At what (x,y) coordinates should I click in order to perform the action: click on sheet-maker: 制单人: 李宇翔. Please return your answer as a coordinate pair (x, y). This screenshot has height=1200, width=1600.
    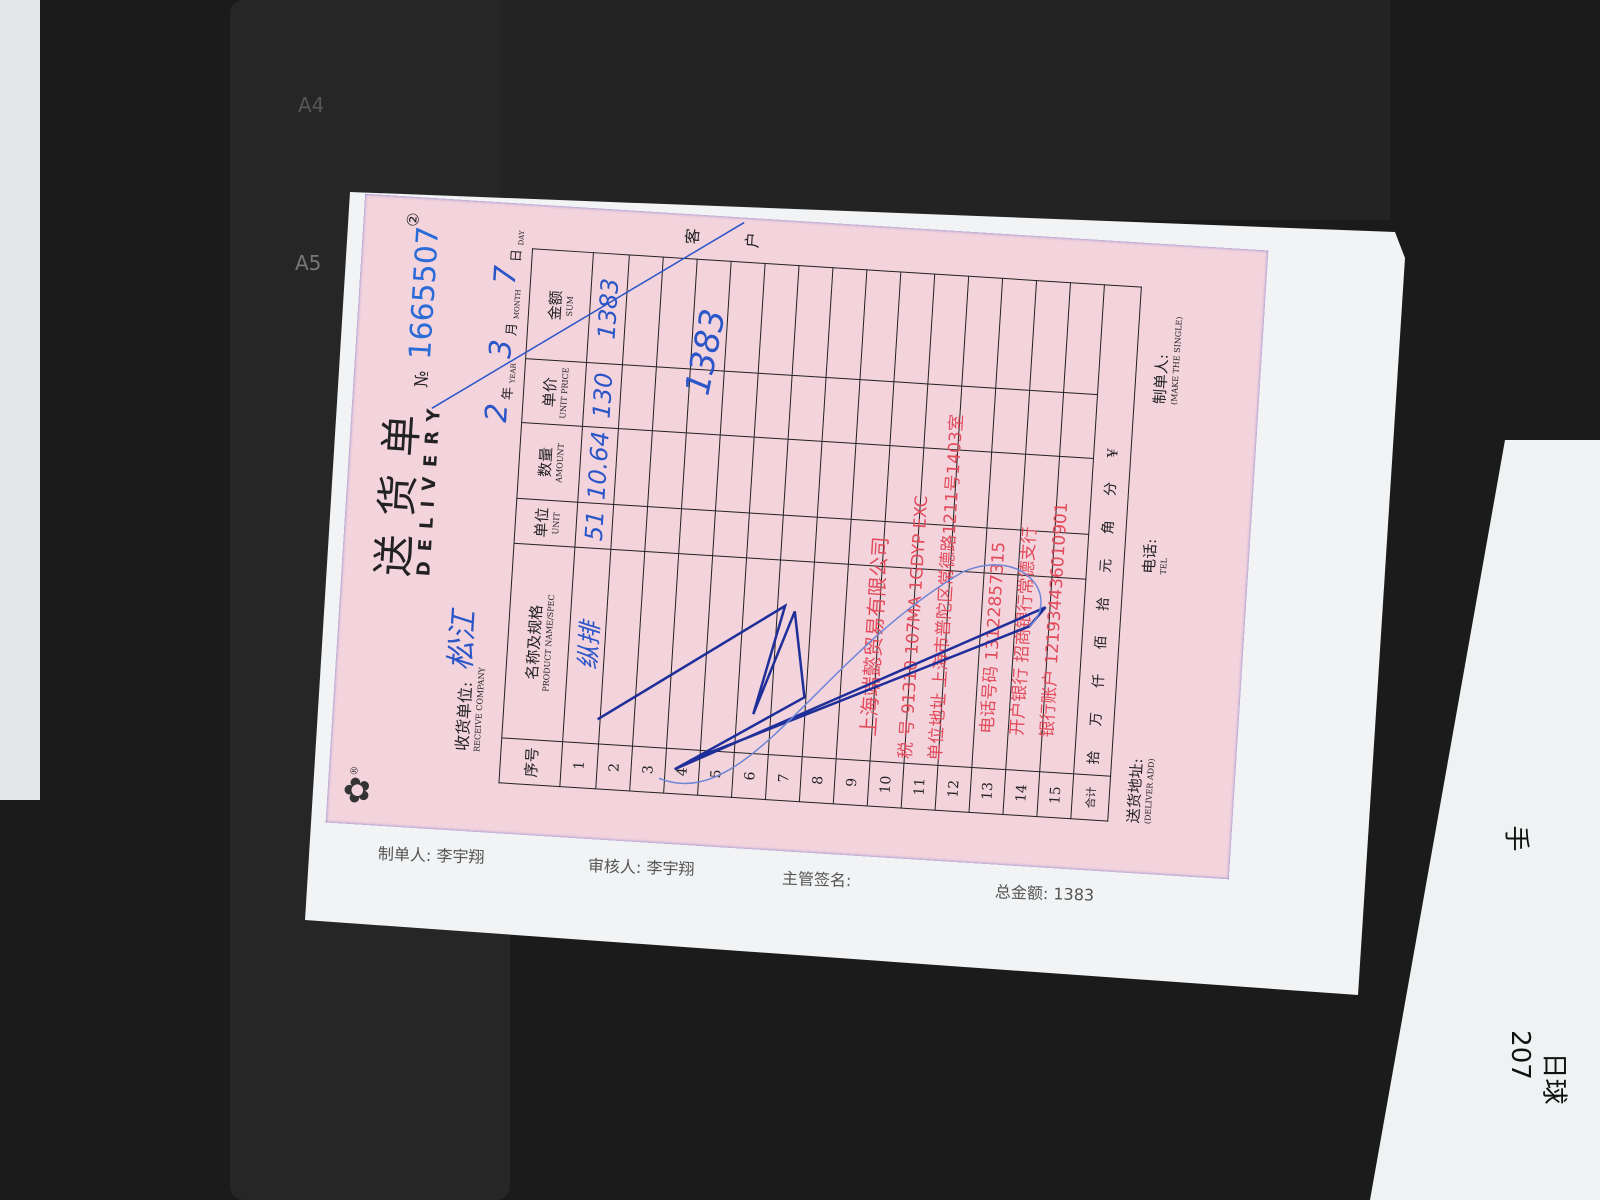
    Looking at the image, I should click on (431, 855).